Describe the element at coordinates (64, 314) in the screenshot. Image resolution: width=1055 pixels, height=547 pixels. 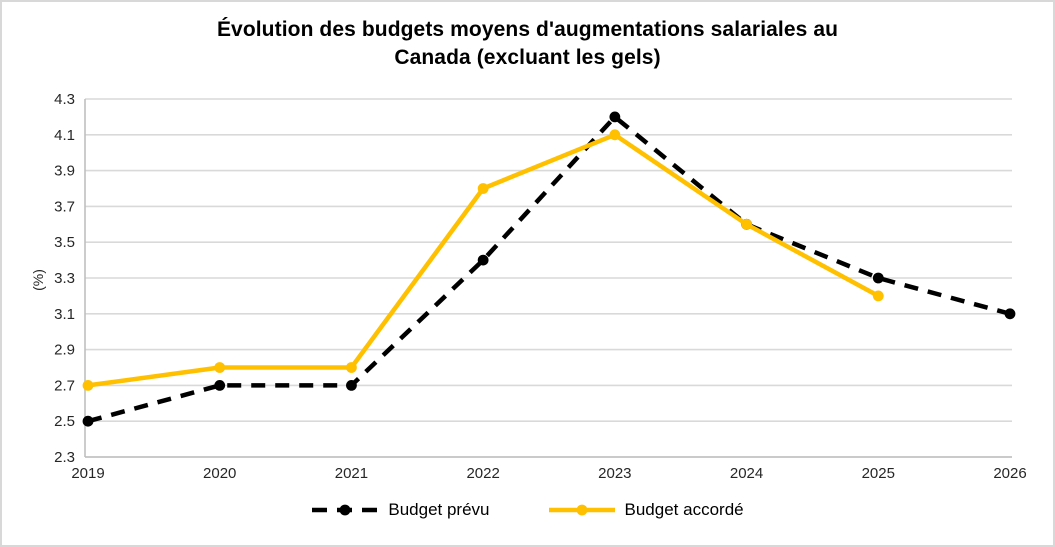
I see `y-tick-label: 3.1` at that location.